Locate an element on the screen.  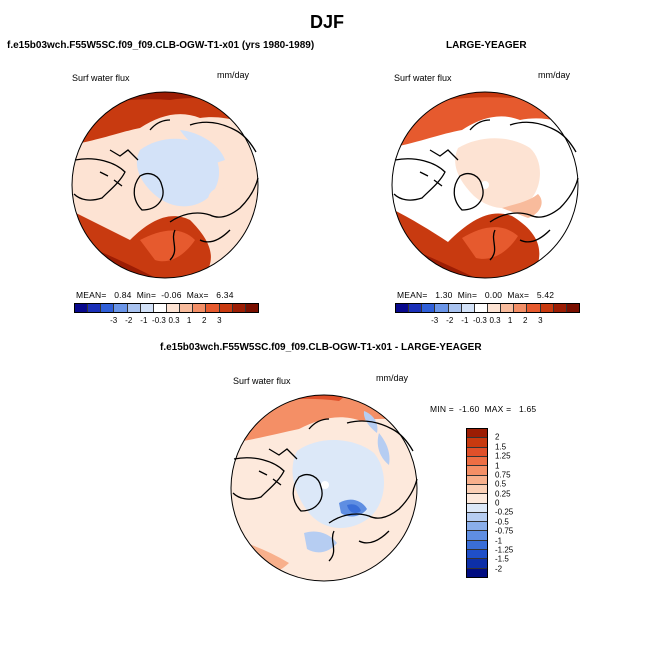
obs-colorbar is located at coordinates (487, 308).